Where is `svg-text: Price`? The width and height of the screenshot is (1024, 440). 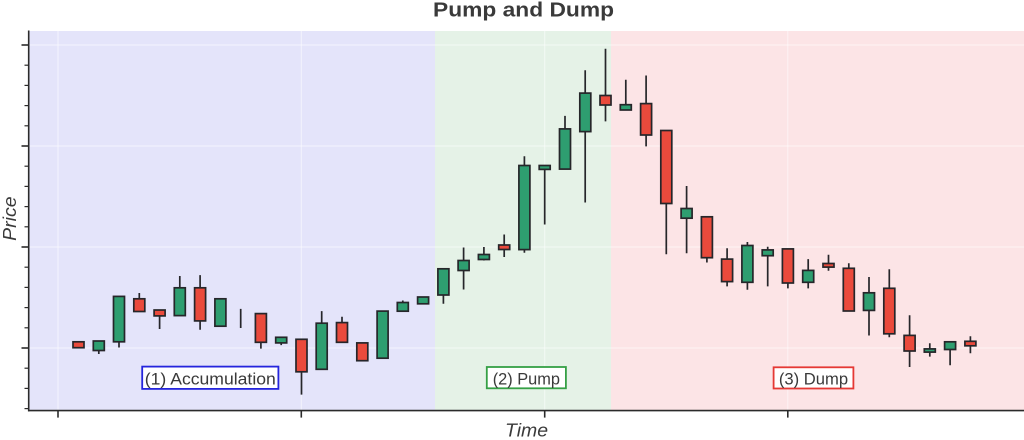 svg-text: Price is located at coordinates (10, 218).